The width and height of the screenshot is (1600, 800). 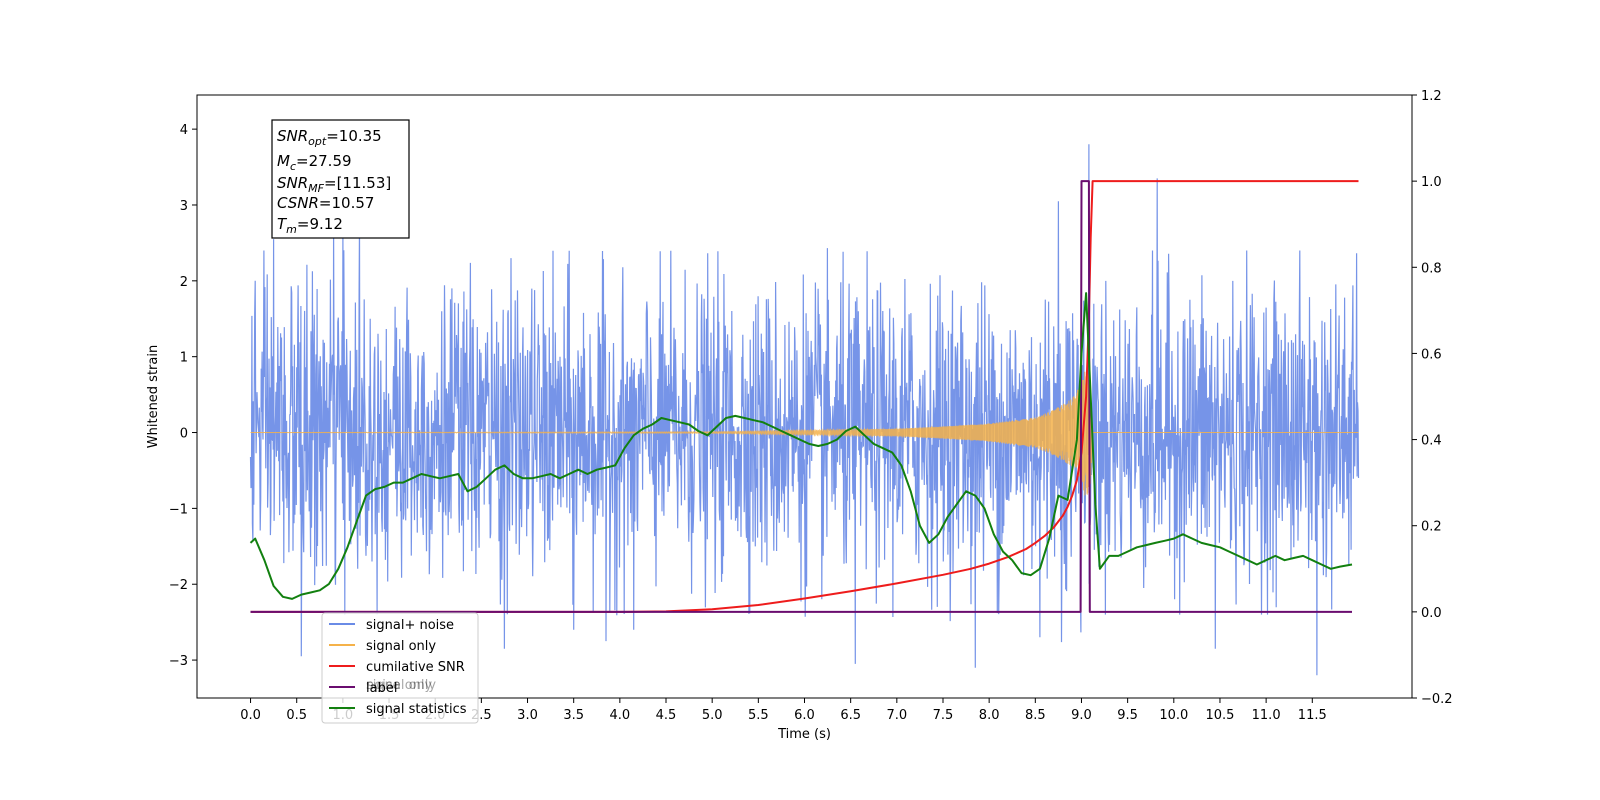 I want to click on annotation-line: CSNR=10.57, so click(x=325, y=203).